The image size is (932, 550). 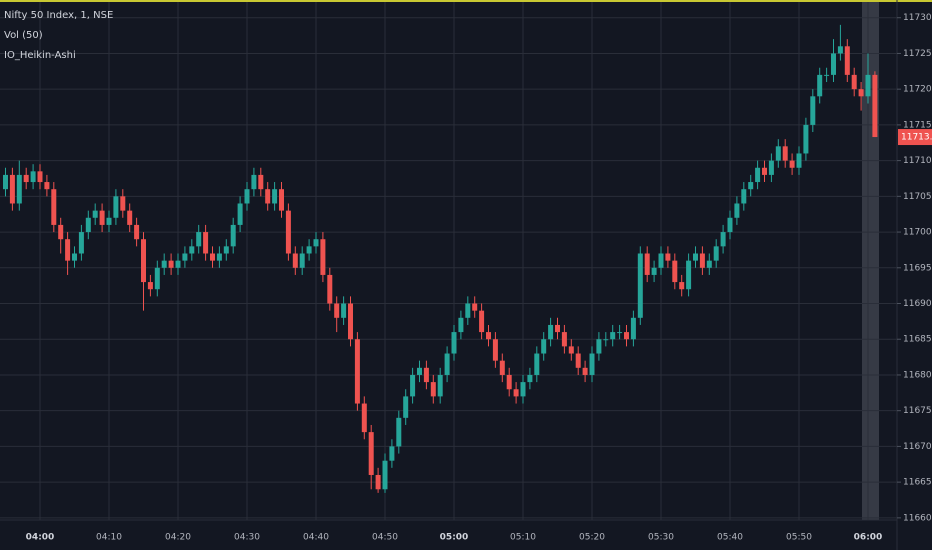 What do you see at coordinates (466, 1) in the screenshot?
I see `top-border` at bounding box center [466, 1].